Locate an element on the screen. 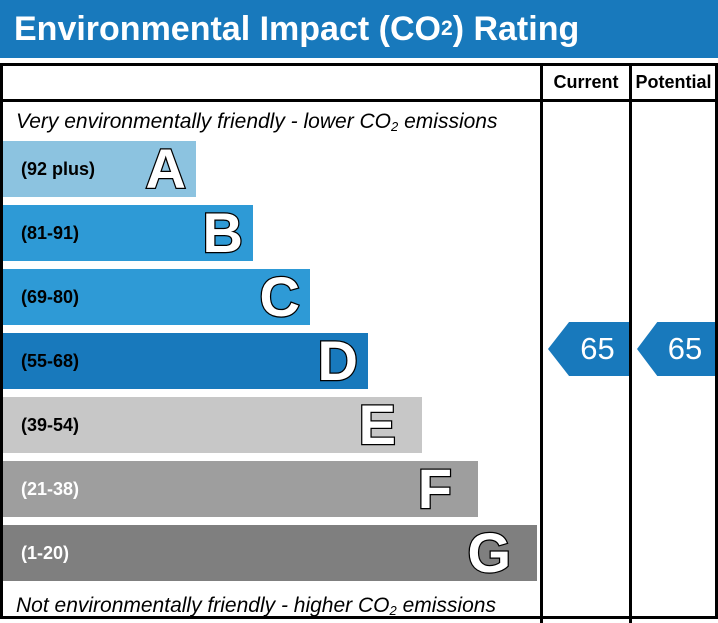  band-row-e: (39-54) E is located at coordinates (271, 424).